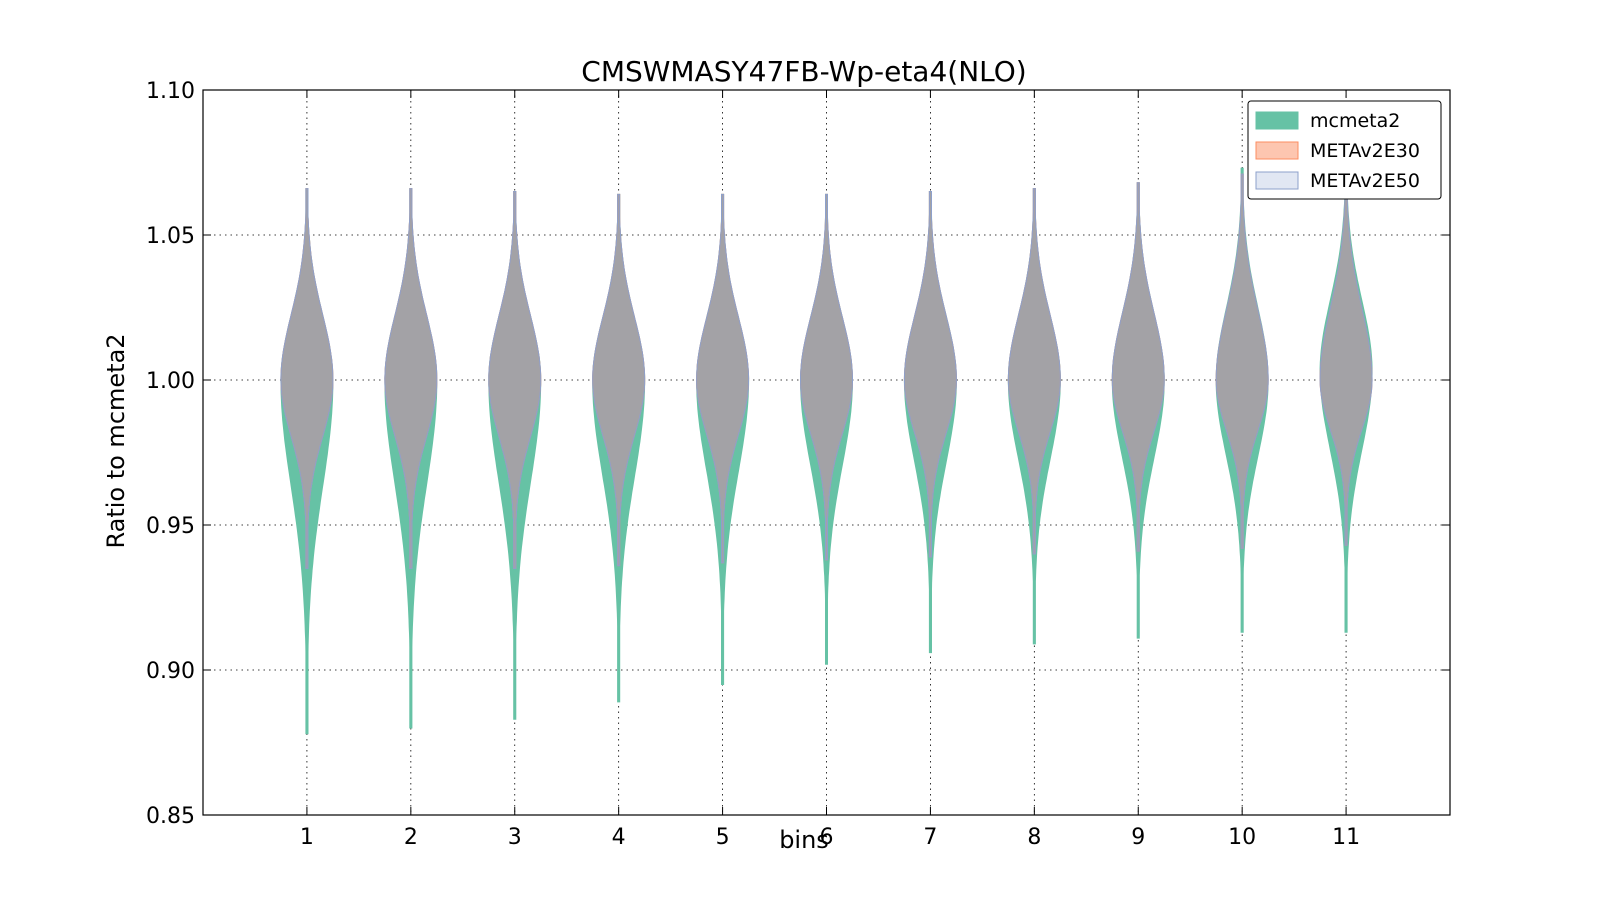 This screenshot has height=900, width=1600. Describe the element at coordinates (723, 837) in the screenshot. I see `x-tick-label: 5` at that location.